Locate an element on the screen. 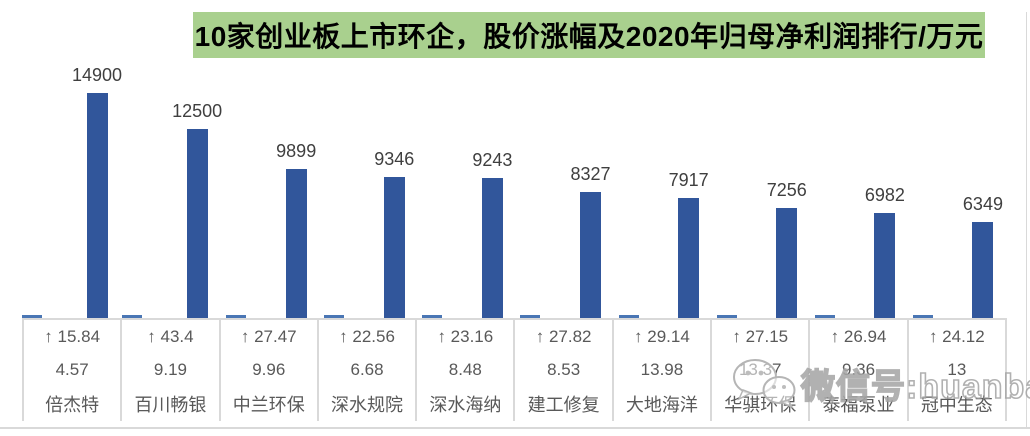 Image resolution: width=1030 pixels, height=436 pixels. table-cell-company-name: 深水海纳 is located at coordinates (465, 405).